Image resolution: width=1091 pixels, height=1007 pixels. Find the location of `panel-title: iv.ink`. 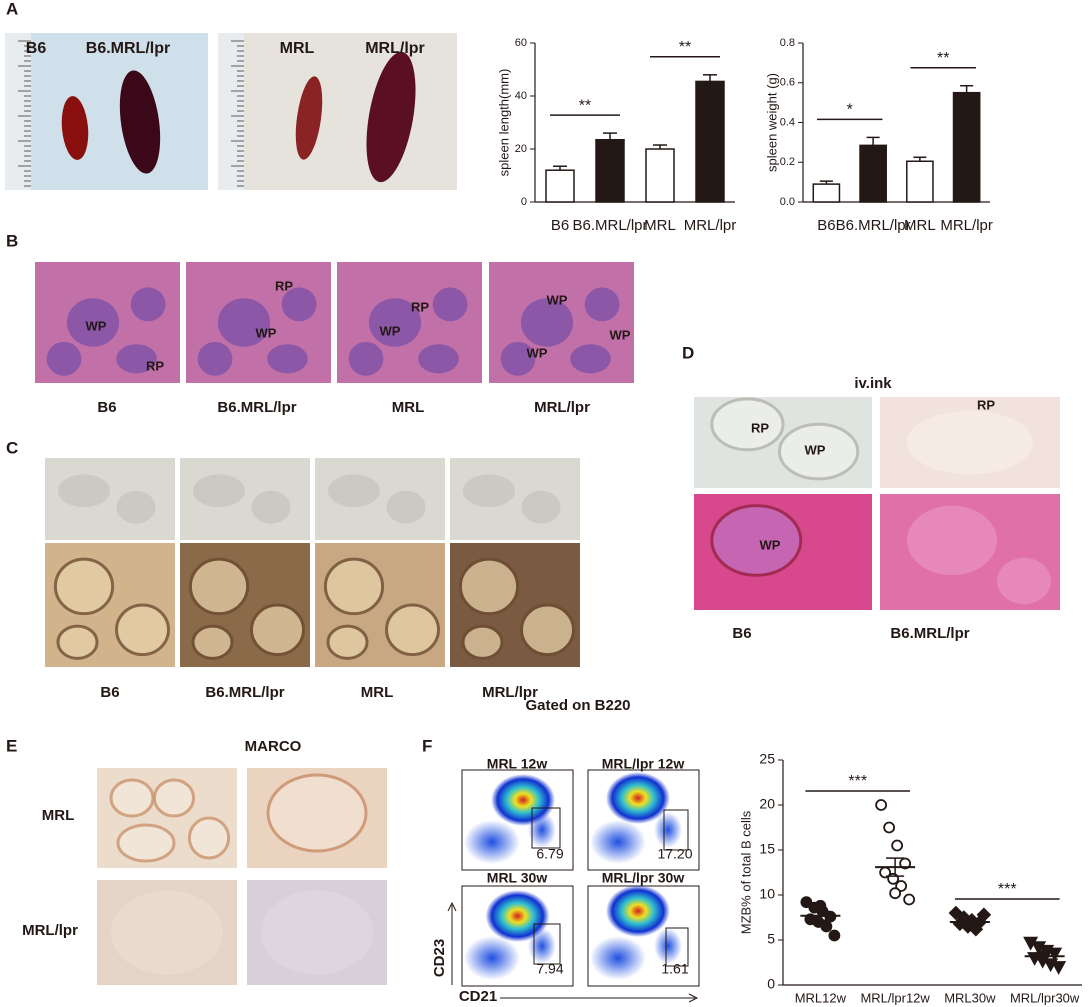

panel-title: iv.ink is located at coordinates (873, 383).